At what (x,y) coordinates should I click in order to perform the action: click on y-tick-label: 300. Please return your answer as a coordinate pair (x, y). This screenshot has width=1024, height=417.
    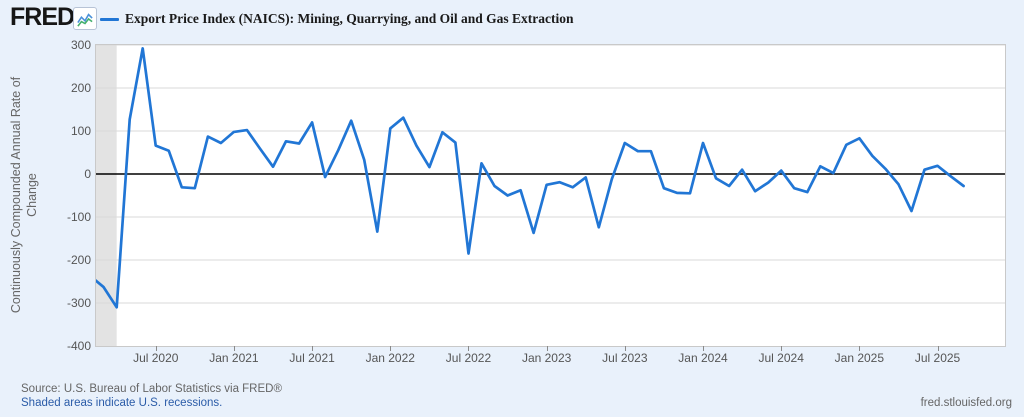
    Looking at the image, I should click on (80, 45).